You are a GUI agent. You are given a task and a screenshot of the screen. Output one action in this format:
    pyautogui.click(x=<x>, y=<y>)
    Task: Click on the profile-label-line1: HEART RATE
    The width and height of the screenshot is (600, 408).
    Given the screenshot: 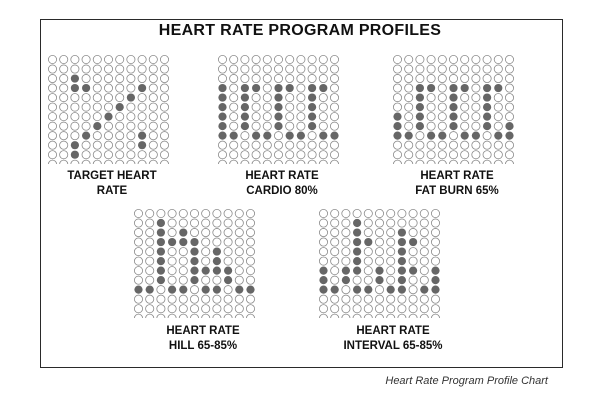 What is the action you would take?
    pyautogui.click(x=393, y=331)
    